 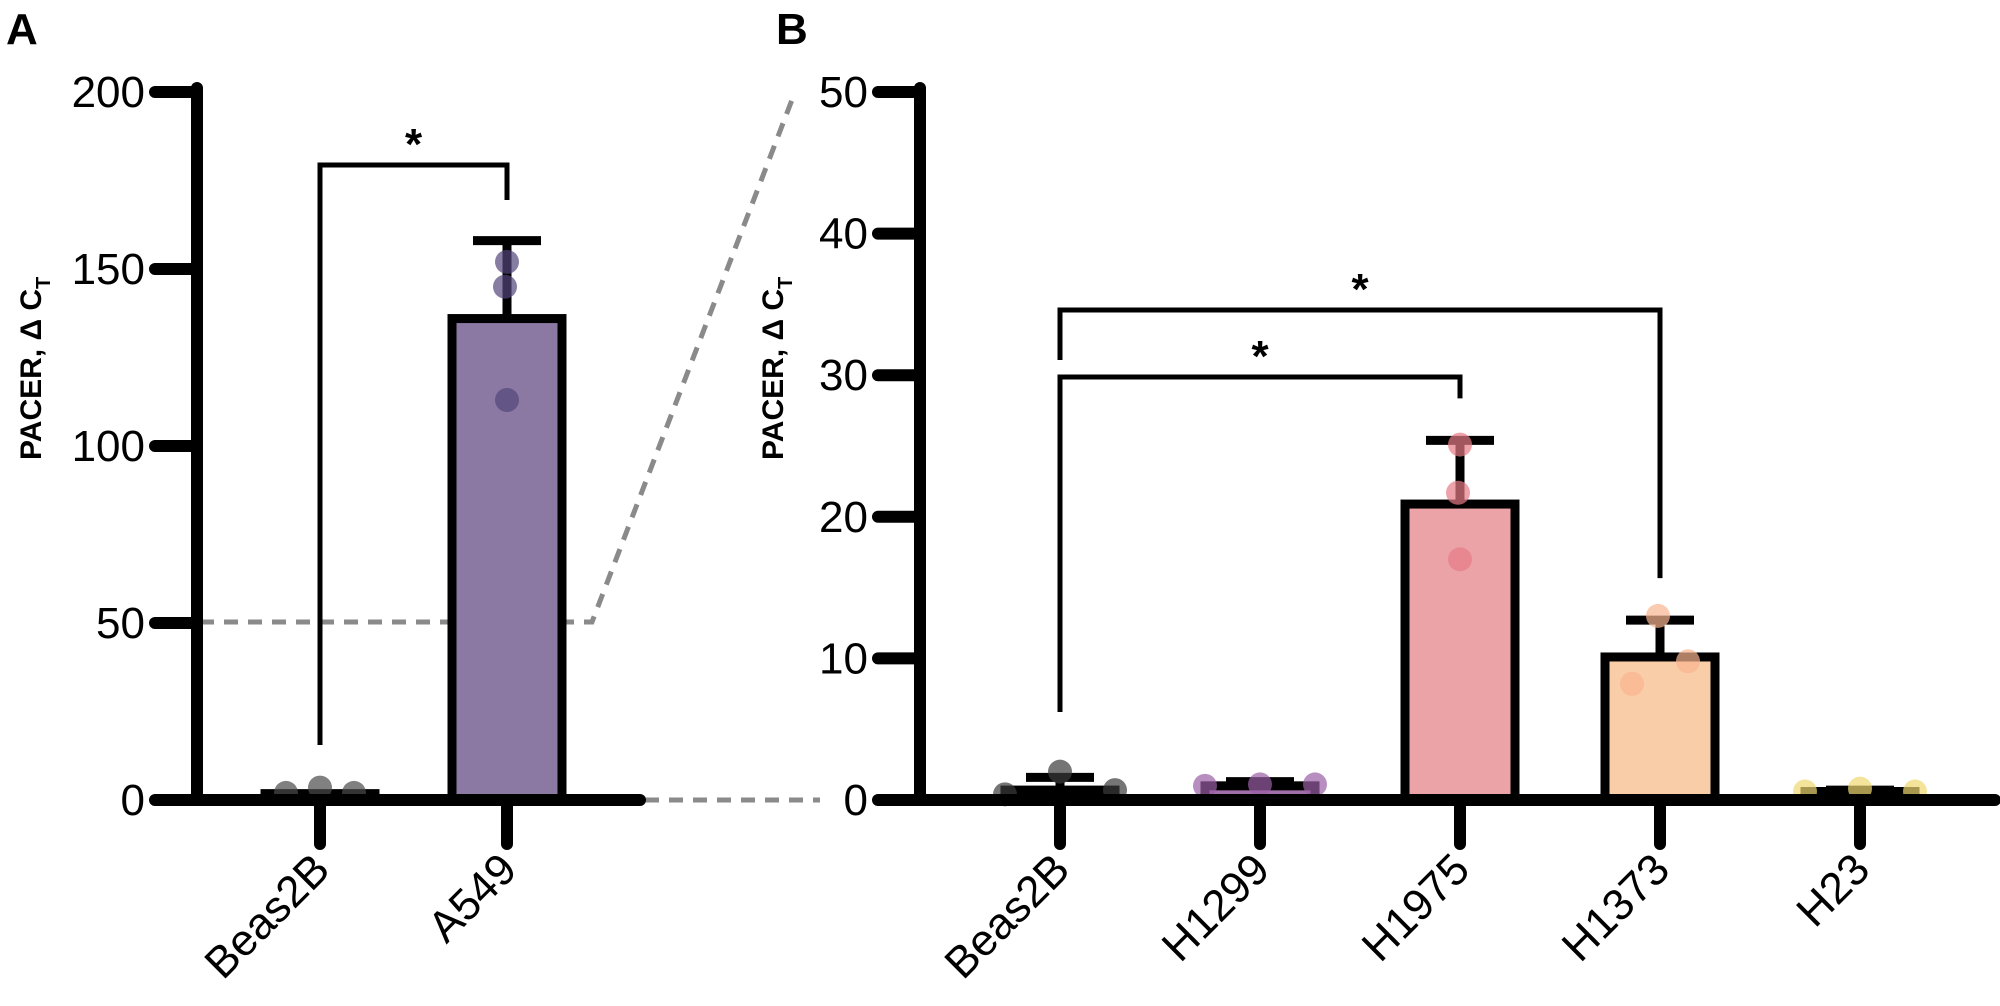 What do you see at coordinates (108, 92) in the screenshot?
I see `y-tick-label: 200` at bounding box center [108, 92].